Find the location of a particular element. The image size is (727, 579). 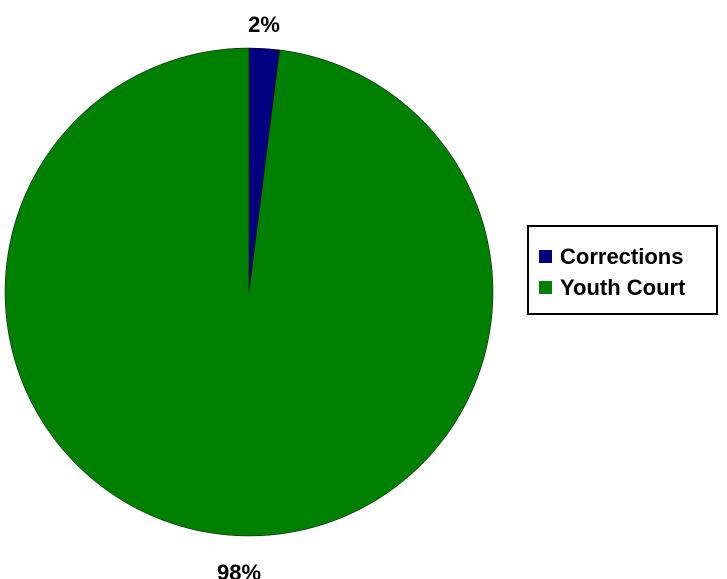

legend-item-corrections: Corrections is located at coordinates (627, 256).